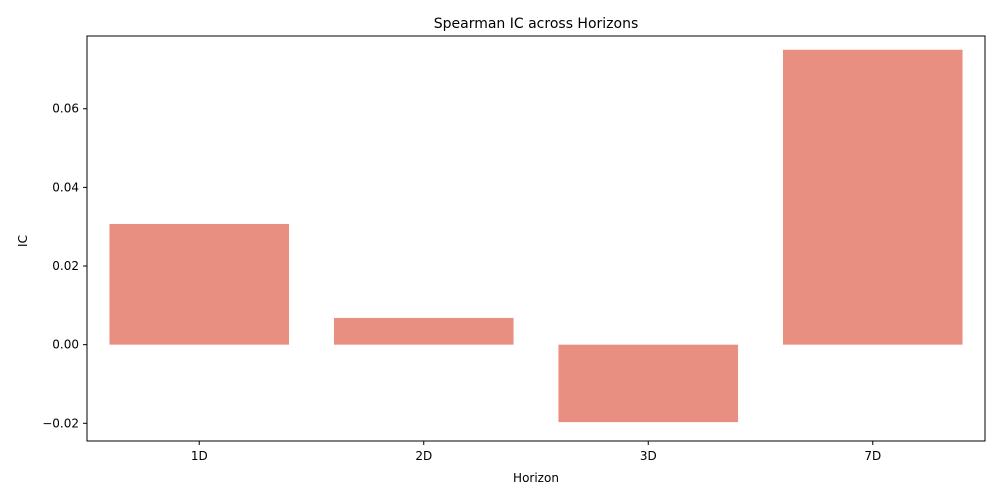 This screenshot has width=1000, height=504. Describe the element at coordinates (199, 456) in the screenshot. I see `x-tick-label: 1D` at that location.